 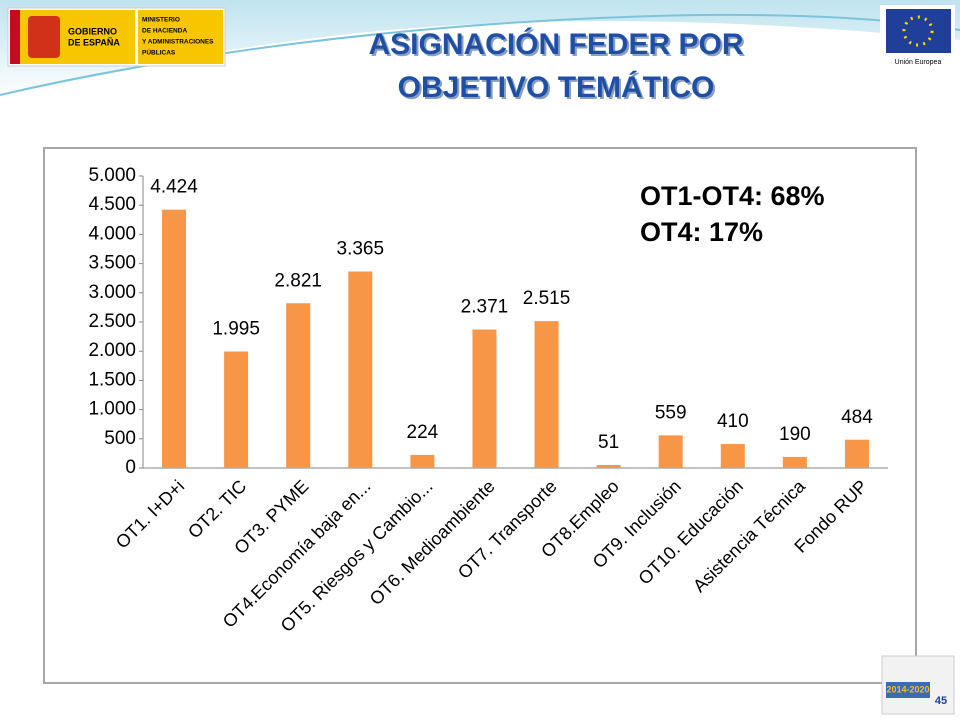 I want to click on logo-panel, so click(x=180, y=37).